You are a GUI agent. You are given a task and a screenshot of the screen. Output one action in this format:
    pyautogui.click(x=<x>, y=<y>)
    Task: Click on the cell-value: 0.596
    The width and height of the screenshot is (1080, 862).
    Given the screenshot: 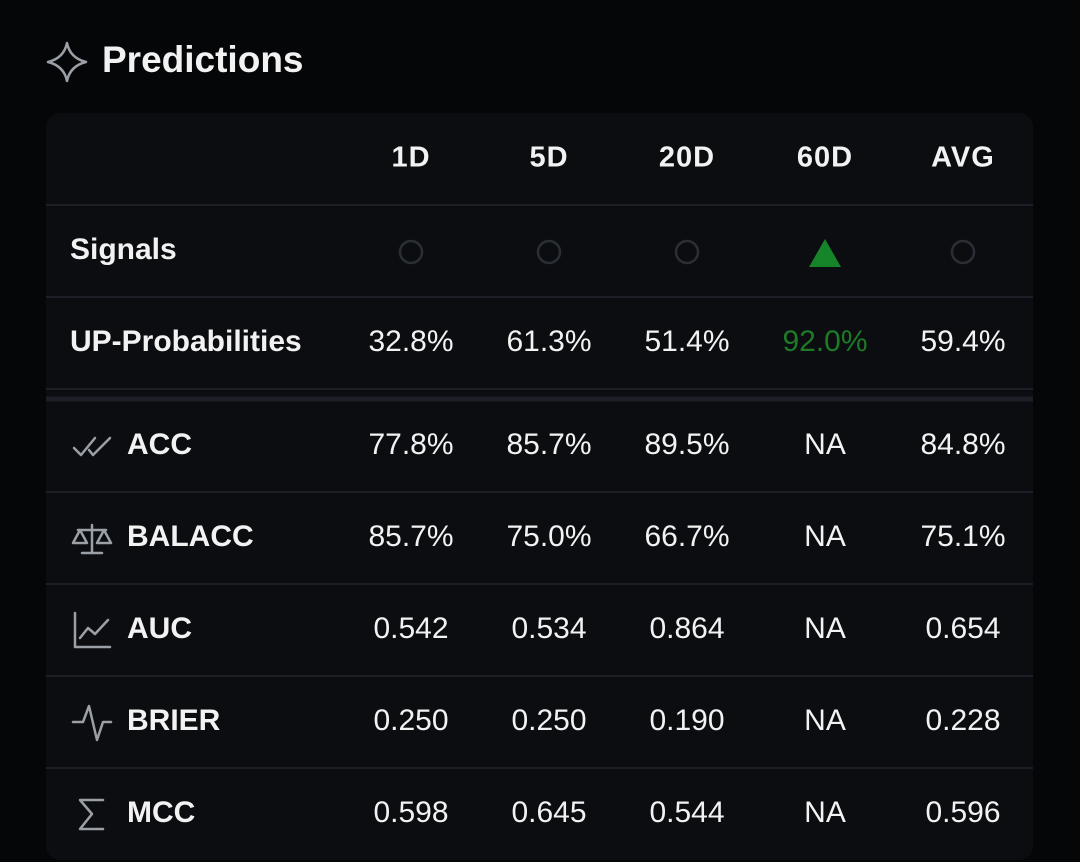 What is the action you would take?
    pyautogui.click(x=962, y=812)
    